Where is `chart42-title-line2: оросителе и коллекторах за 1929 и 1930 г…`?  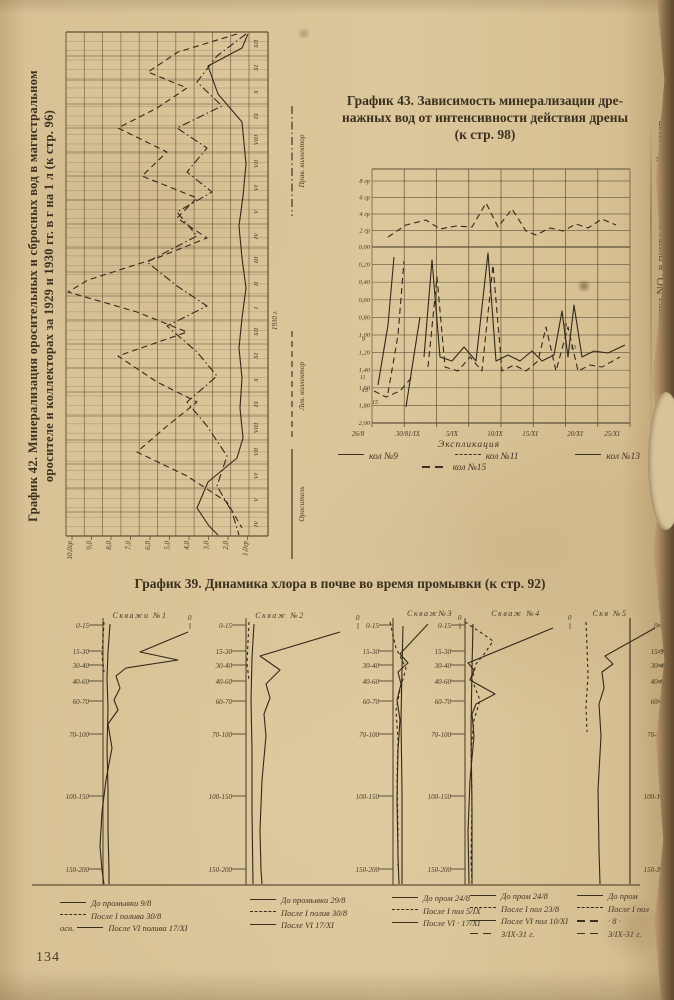 chart42-title-line2: оросителе и коллекторах за 1929 и 1930 г… is located at coordinates (49, 296).